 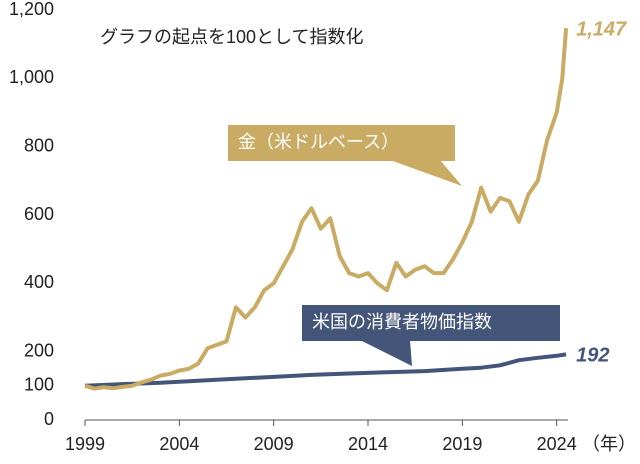 I want to click on x-tick-label: 2019, so click(x=462, y=444).